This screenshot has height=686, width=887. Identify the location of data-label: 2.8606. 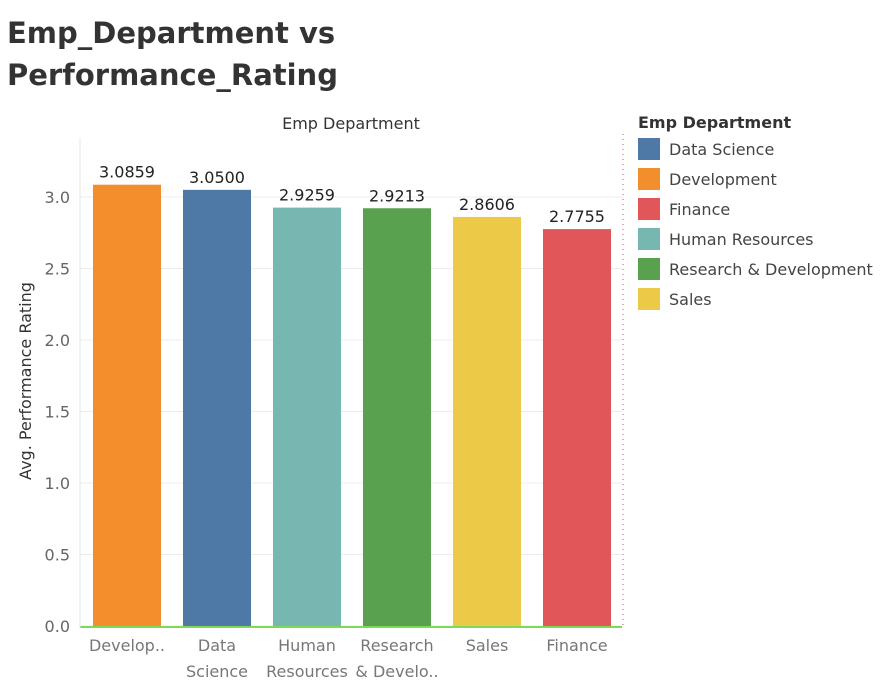
(487, 204).